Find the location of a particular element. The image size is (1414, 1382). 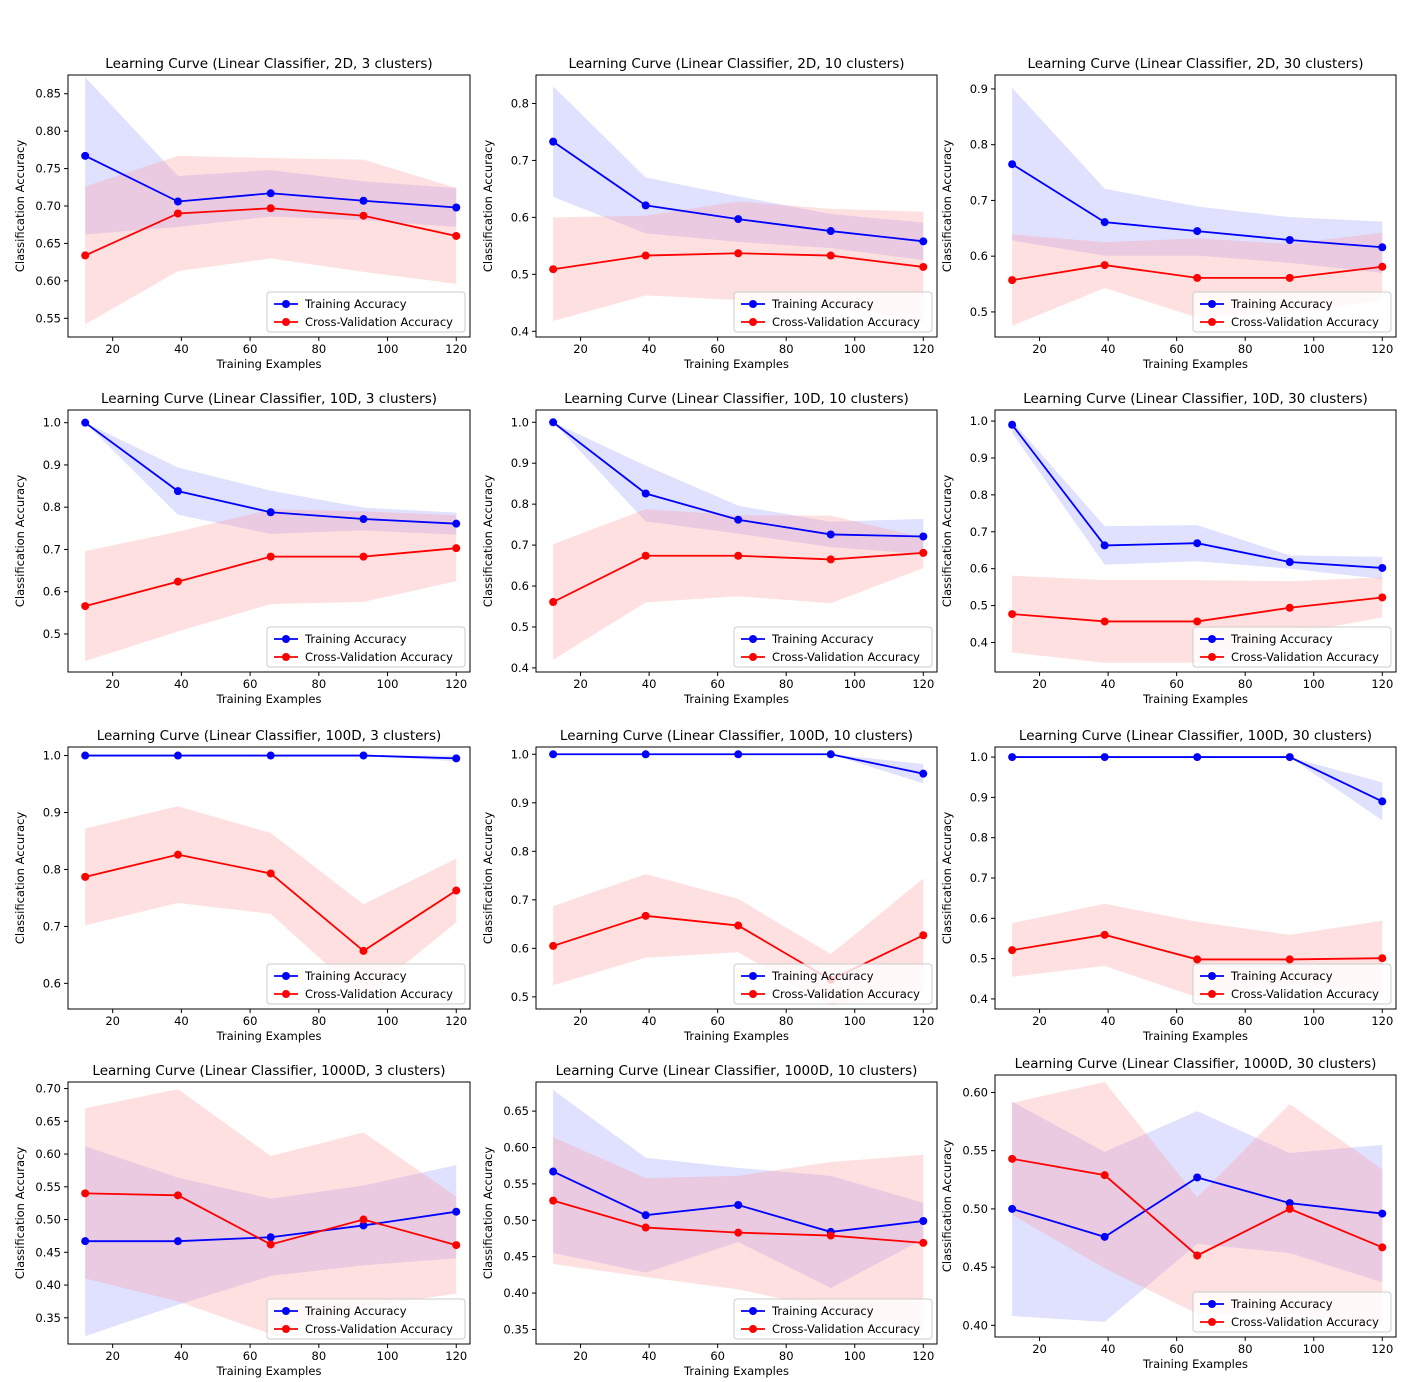

y-tick-label: 0.85 is located at coordinates (48, 94).